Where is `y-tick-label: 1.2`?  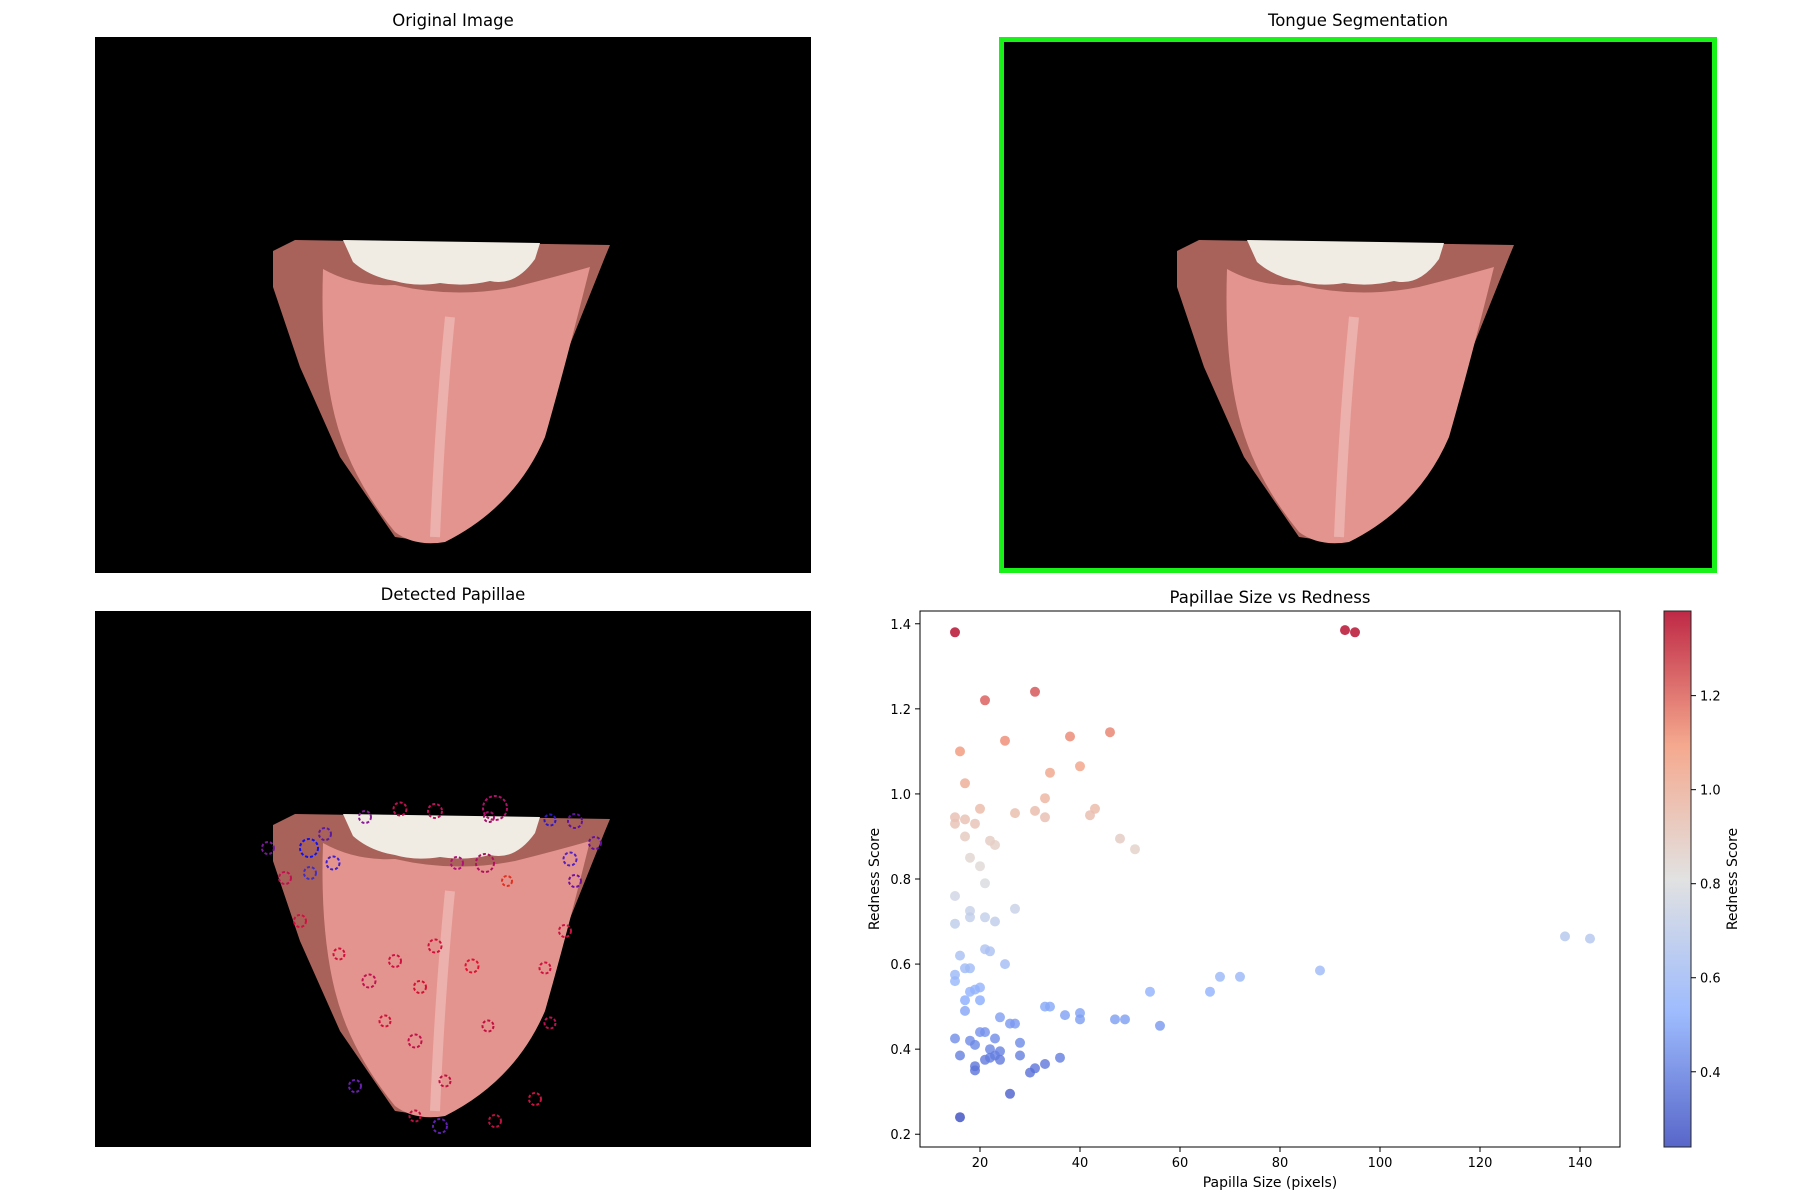 y-tick-label: 1.2 is located at coordinates (900, 710).